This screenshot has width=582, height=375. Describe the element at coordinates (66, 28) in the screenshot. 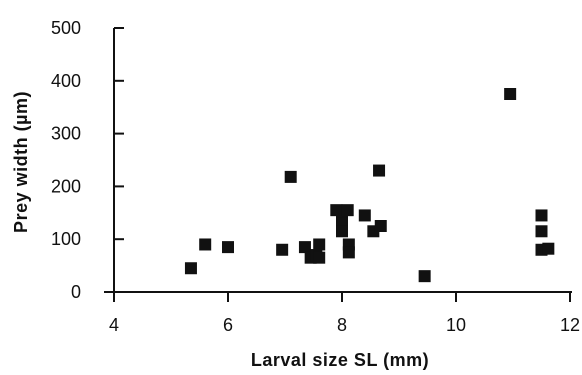

I see `y-tick-label: 500` at that location.